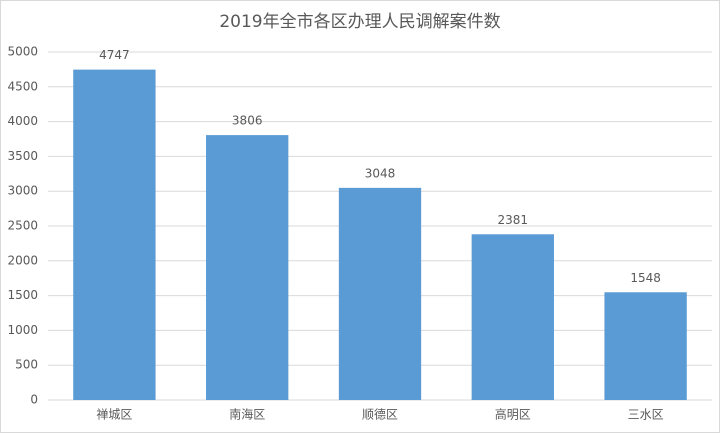 The width and height of the screenshot is (720, 433). I want to click on data-label: 3806, so click(247, 121).